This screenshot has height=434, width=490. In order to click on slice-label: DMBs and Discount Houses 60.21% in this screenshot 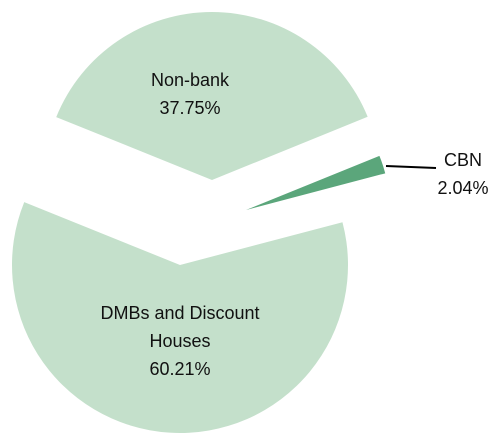, I will do `click(180, 341)`.